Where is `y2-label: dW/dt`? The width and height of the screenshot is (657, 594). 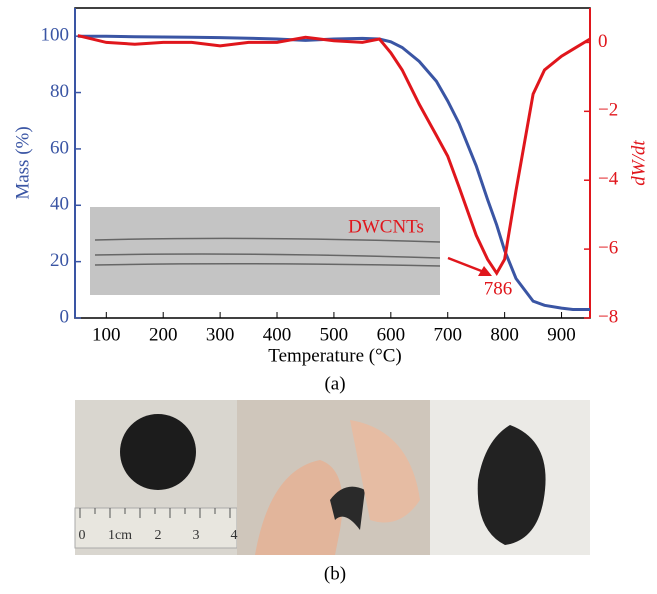
y2-label: dW/dt is located at coordinates (638, 163).